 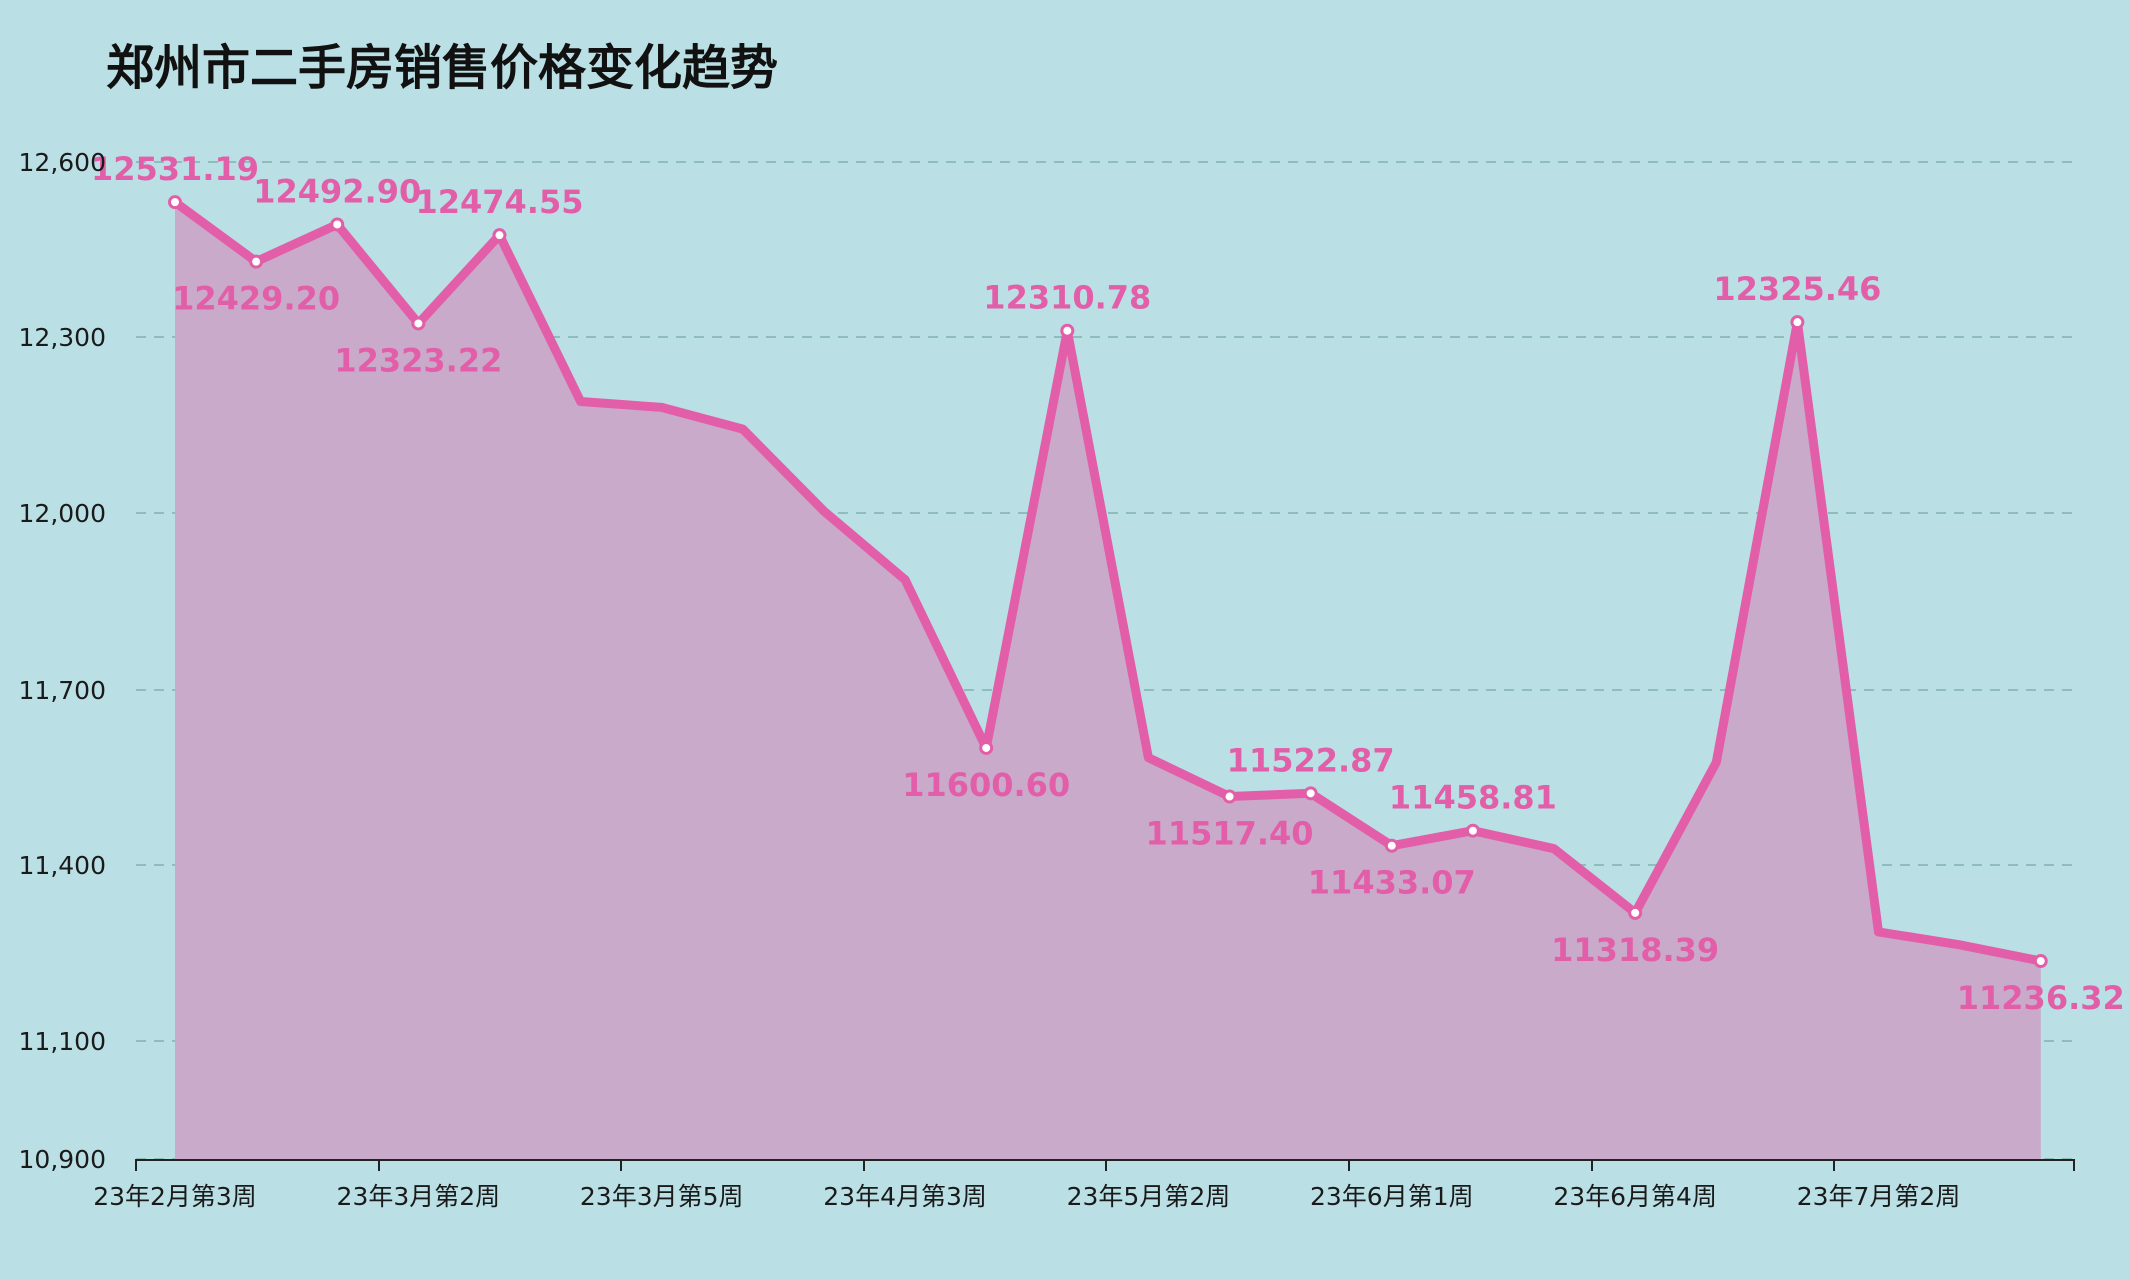 What do you see at coordinates (1797, 289) in the screenshot?
I see `data-label: 12325.46` at bounding box center [1797, 289].